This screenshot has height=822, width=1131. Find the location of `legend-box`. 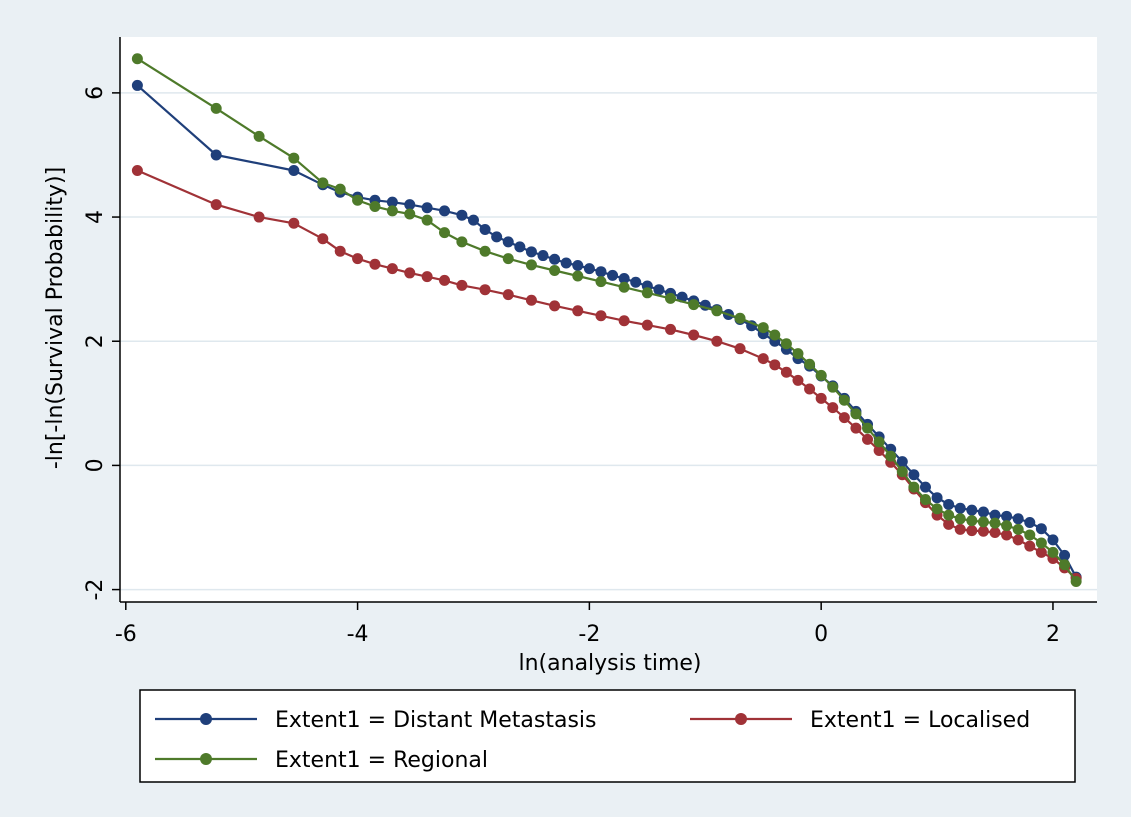

legend-box is located at coordinates (607, 736).